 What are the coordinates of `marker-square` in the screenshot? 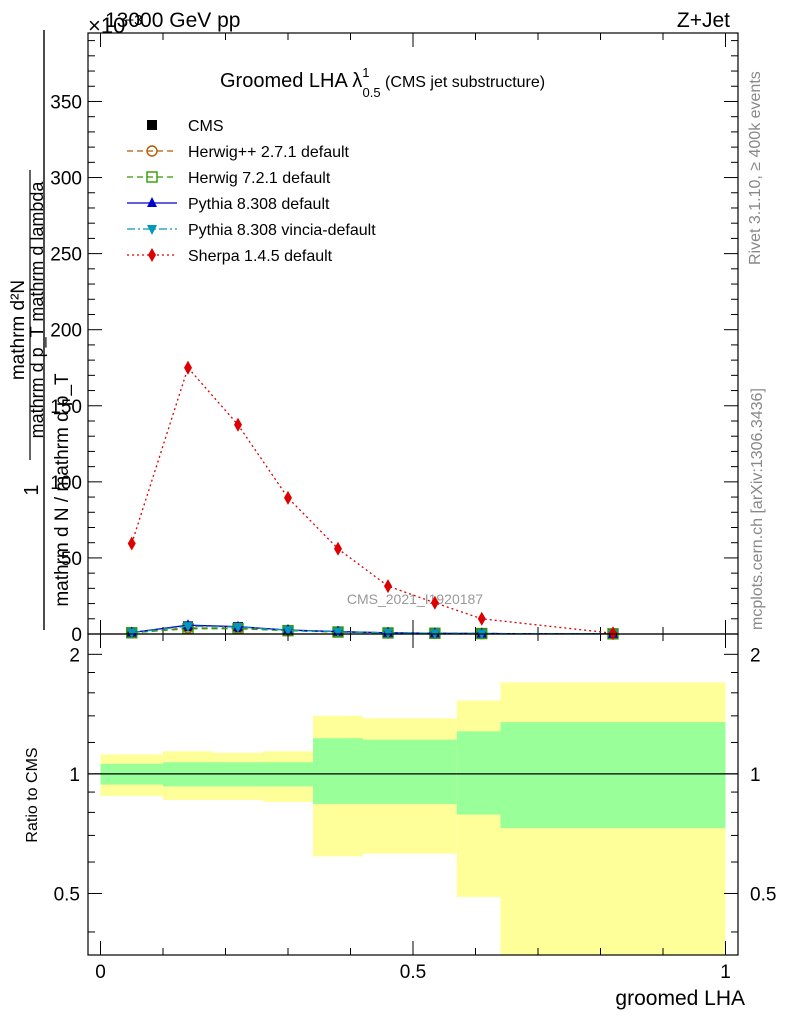 It's located at (152, 125).